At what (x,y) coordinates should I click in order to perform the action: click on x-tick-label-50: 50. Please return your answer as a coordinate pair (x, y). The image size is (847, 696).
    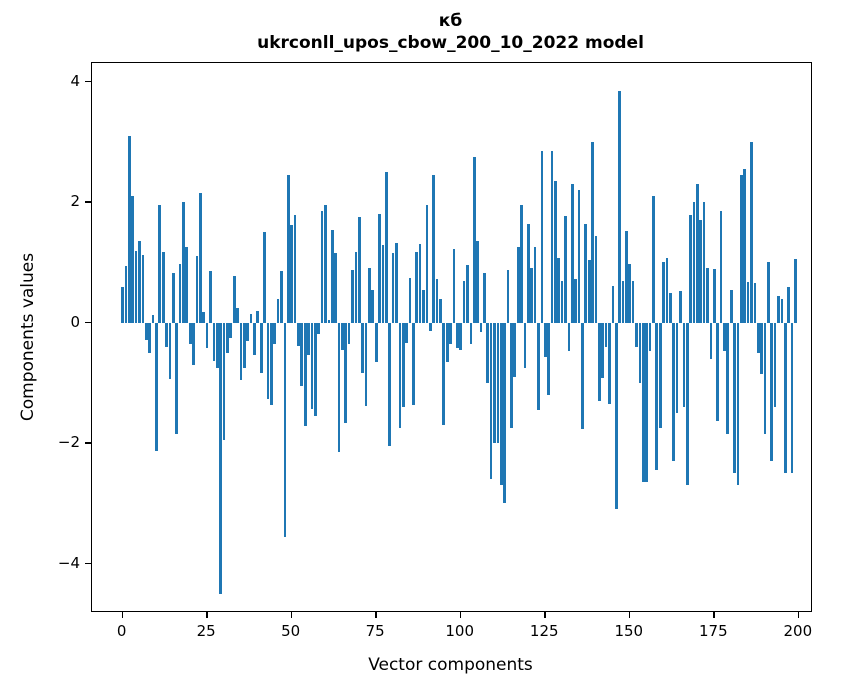
    Looking at the image, I should click on (291, 631).